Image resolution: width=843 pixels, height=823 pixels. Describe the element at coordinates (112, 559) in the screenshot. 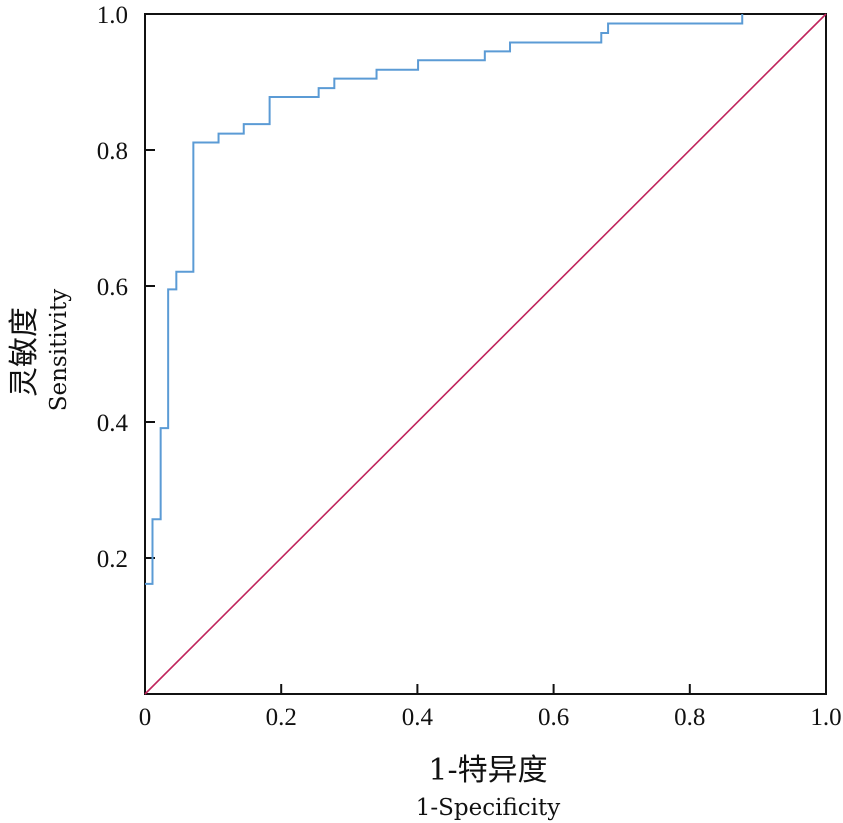

I see `y-tick-label: 0.2` at that location.